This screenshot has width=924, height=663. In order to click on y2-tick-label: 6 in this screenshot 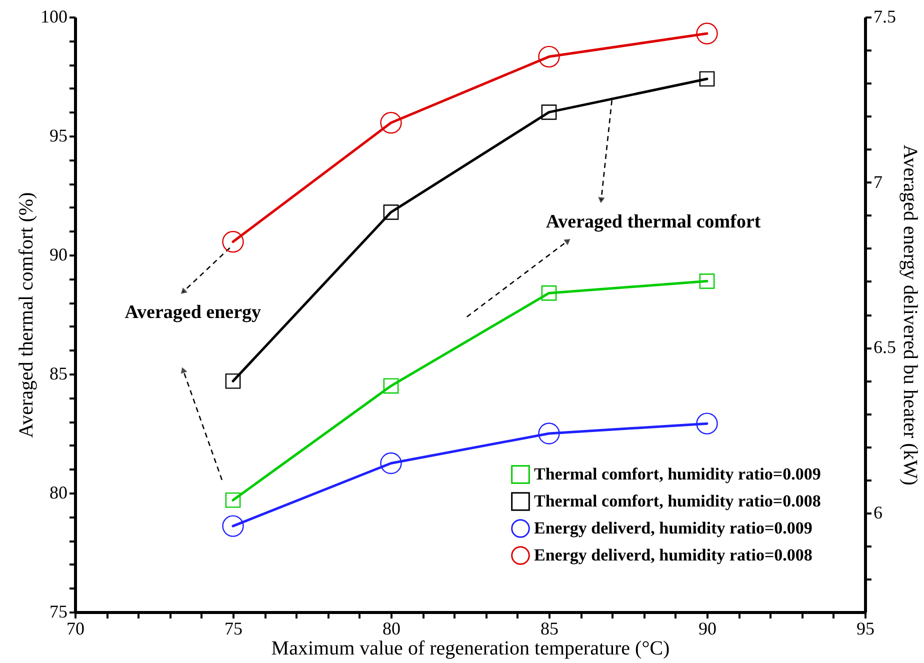, I will do `click(878, 512)`.